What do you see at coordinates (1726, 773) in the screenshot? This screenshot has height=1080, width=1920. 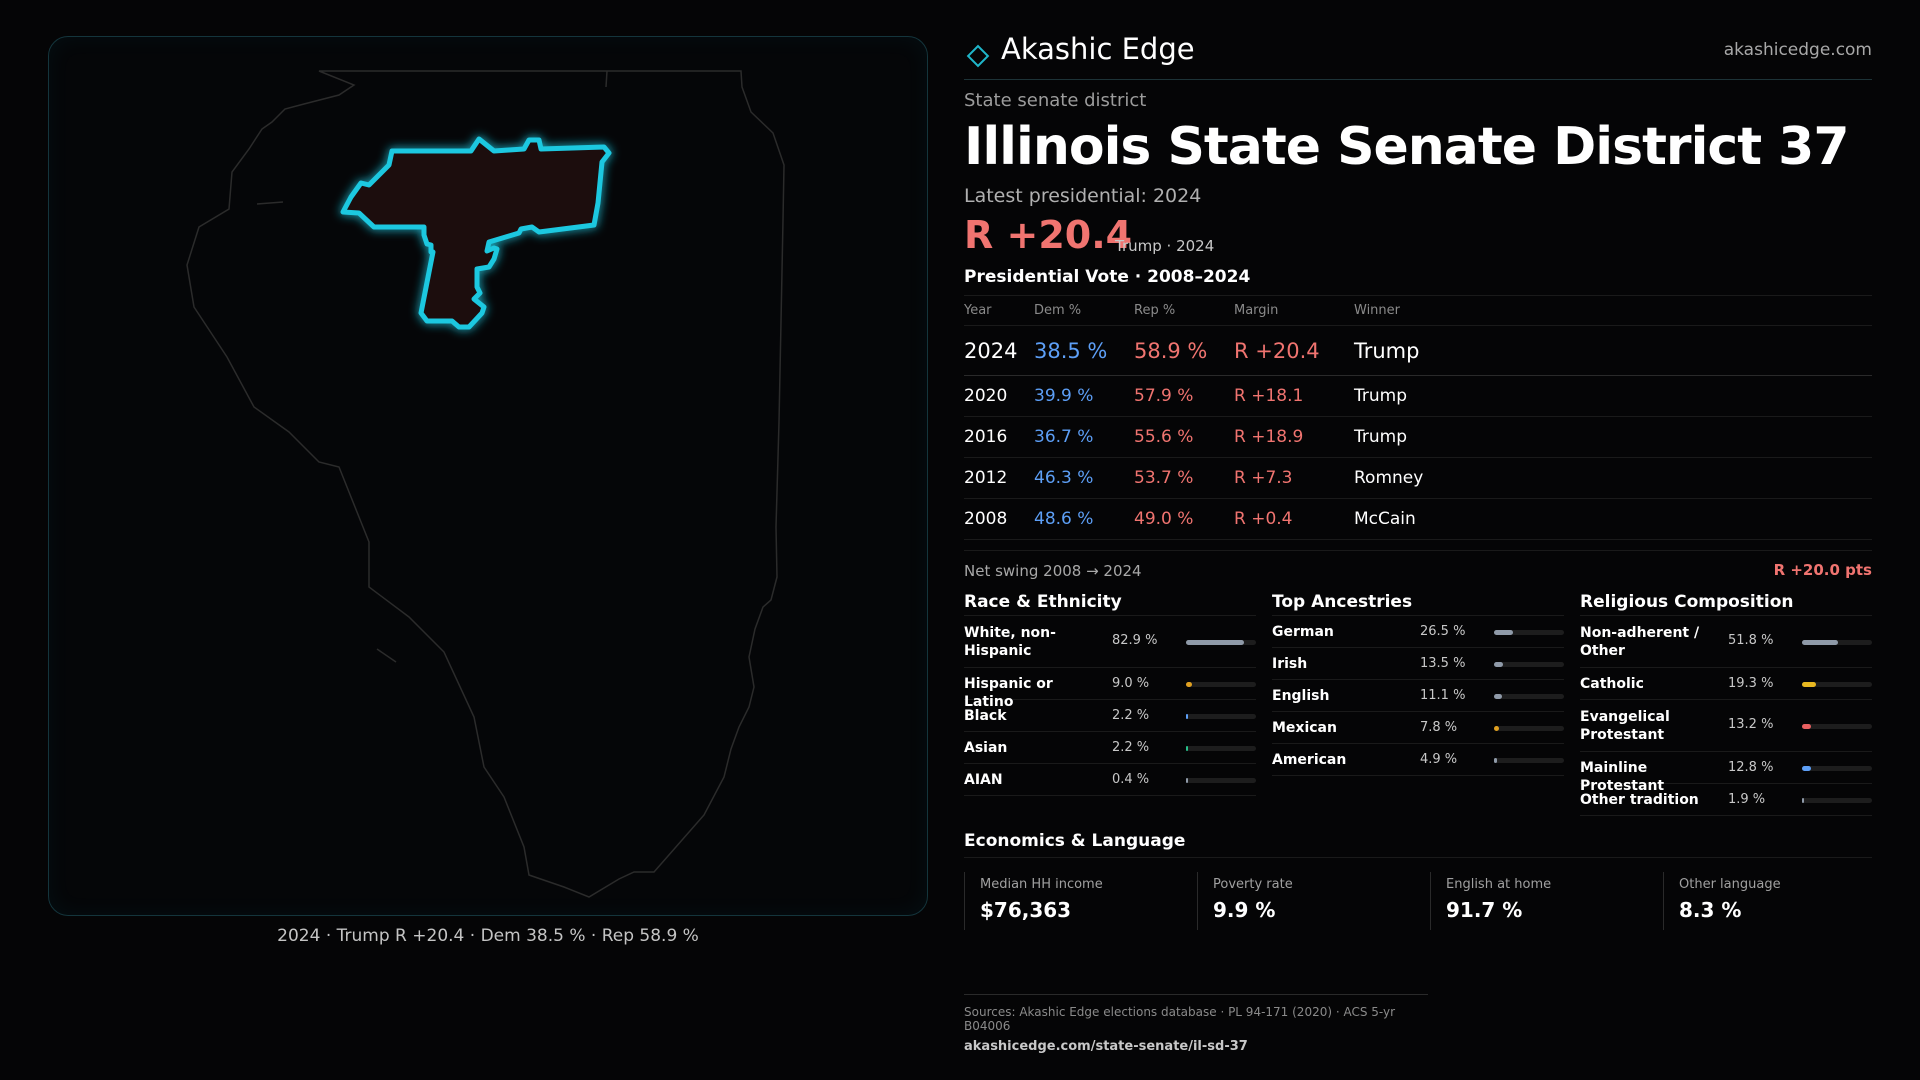 I see `list-item: Mainline Protestant 12.8 %` at bounding box center [1726, 773].